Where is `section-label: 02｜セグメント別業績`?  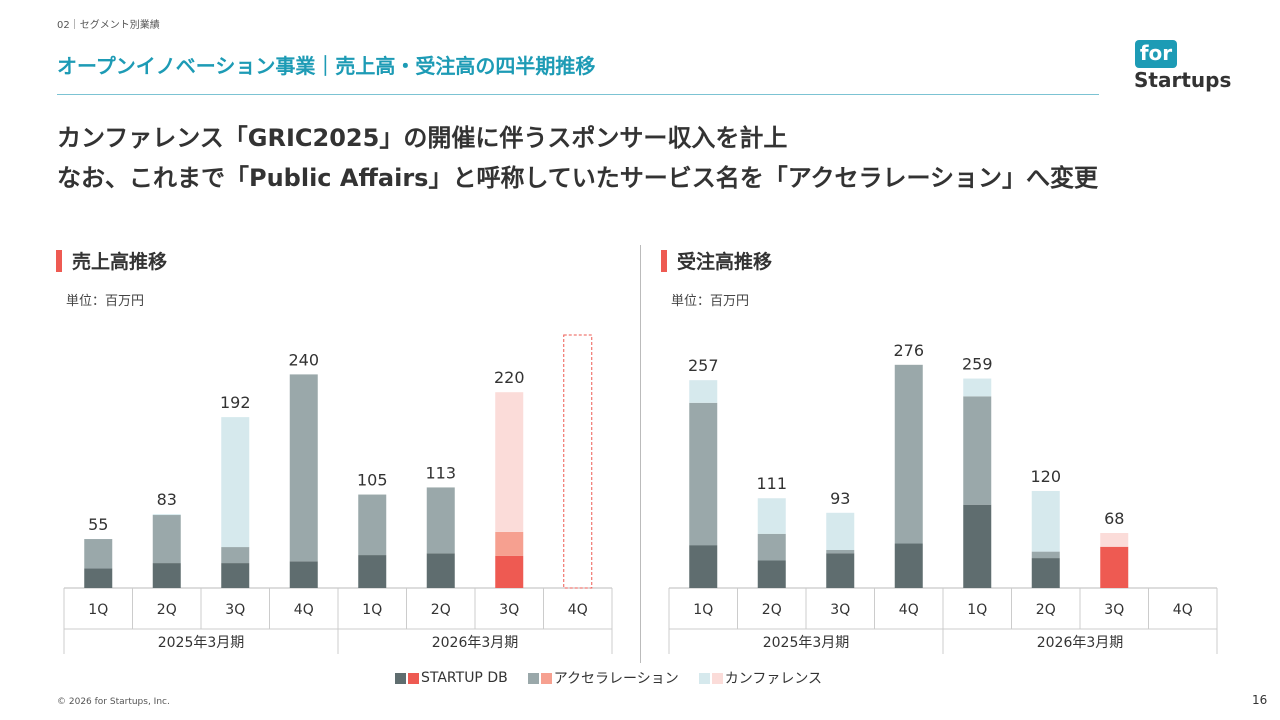
section-label: 02｜セグメント別業績 is located at coordinates (108, 25).